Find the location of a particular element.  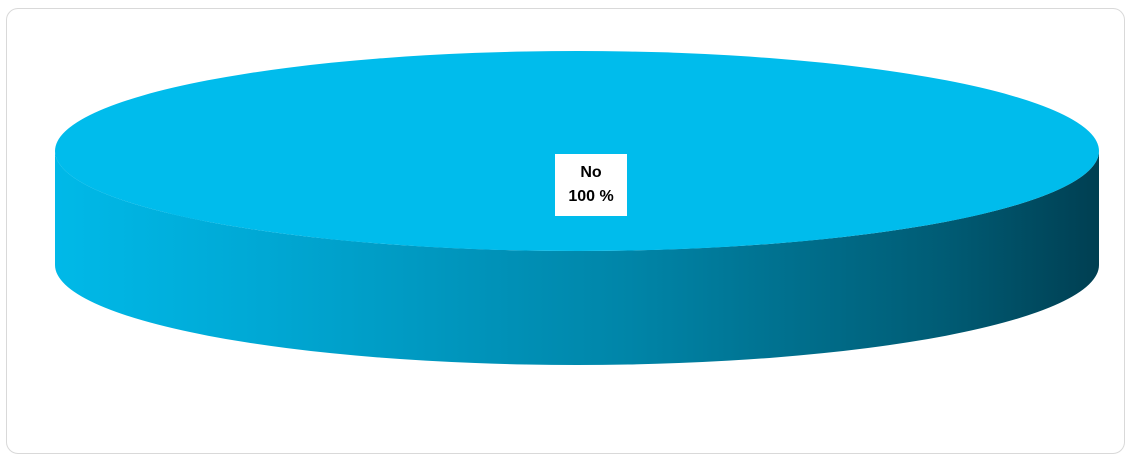

slice-label-value: 100 % is located at coordinates (591, 196).